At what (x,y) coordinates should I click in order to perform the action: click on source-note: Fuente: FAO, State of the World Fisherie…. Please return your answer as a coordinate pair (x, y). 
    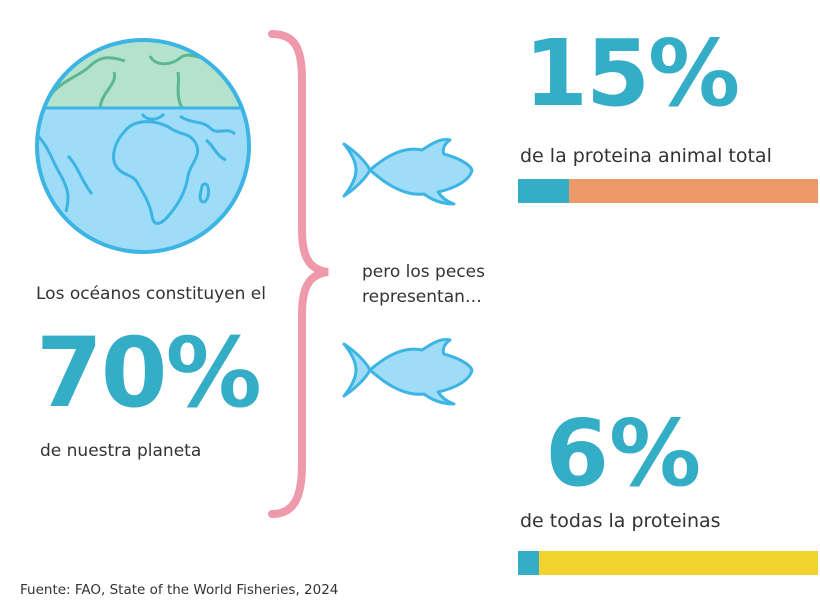
    Looking at the image, I should click on (179, 590).